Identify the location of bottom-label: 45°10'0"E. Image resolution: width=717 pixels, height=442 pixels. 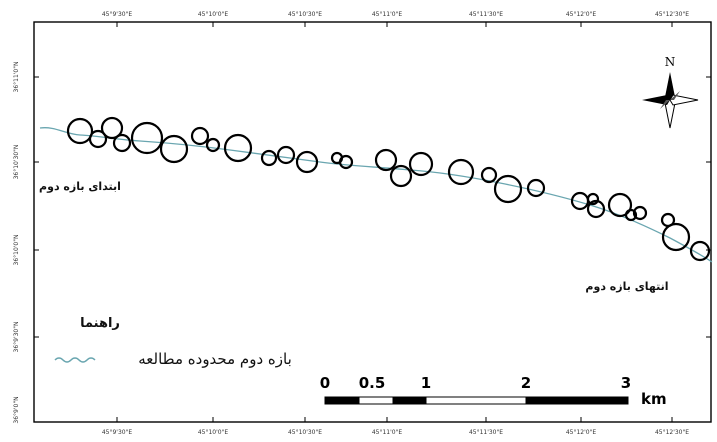
(213, 432).